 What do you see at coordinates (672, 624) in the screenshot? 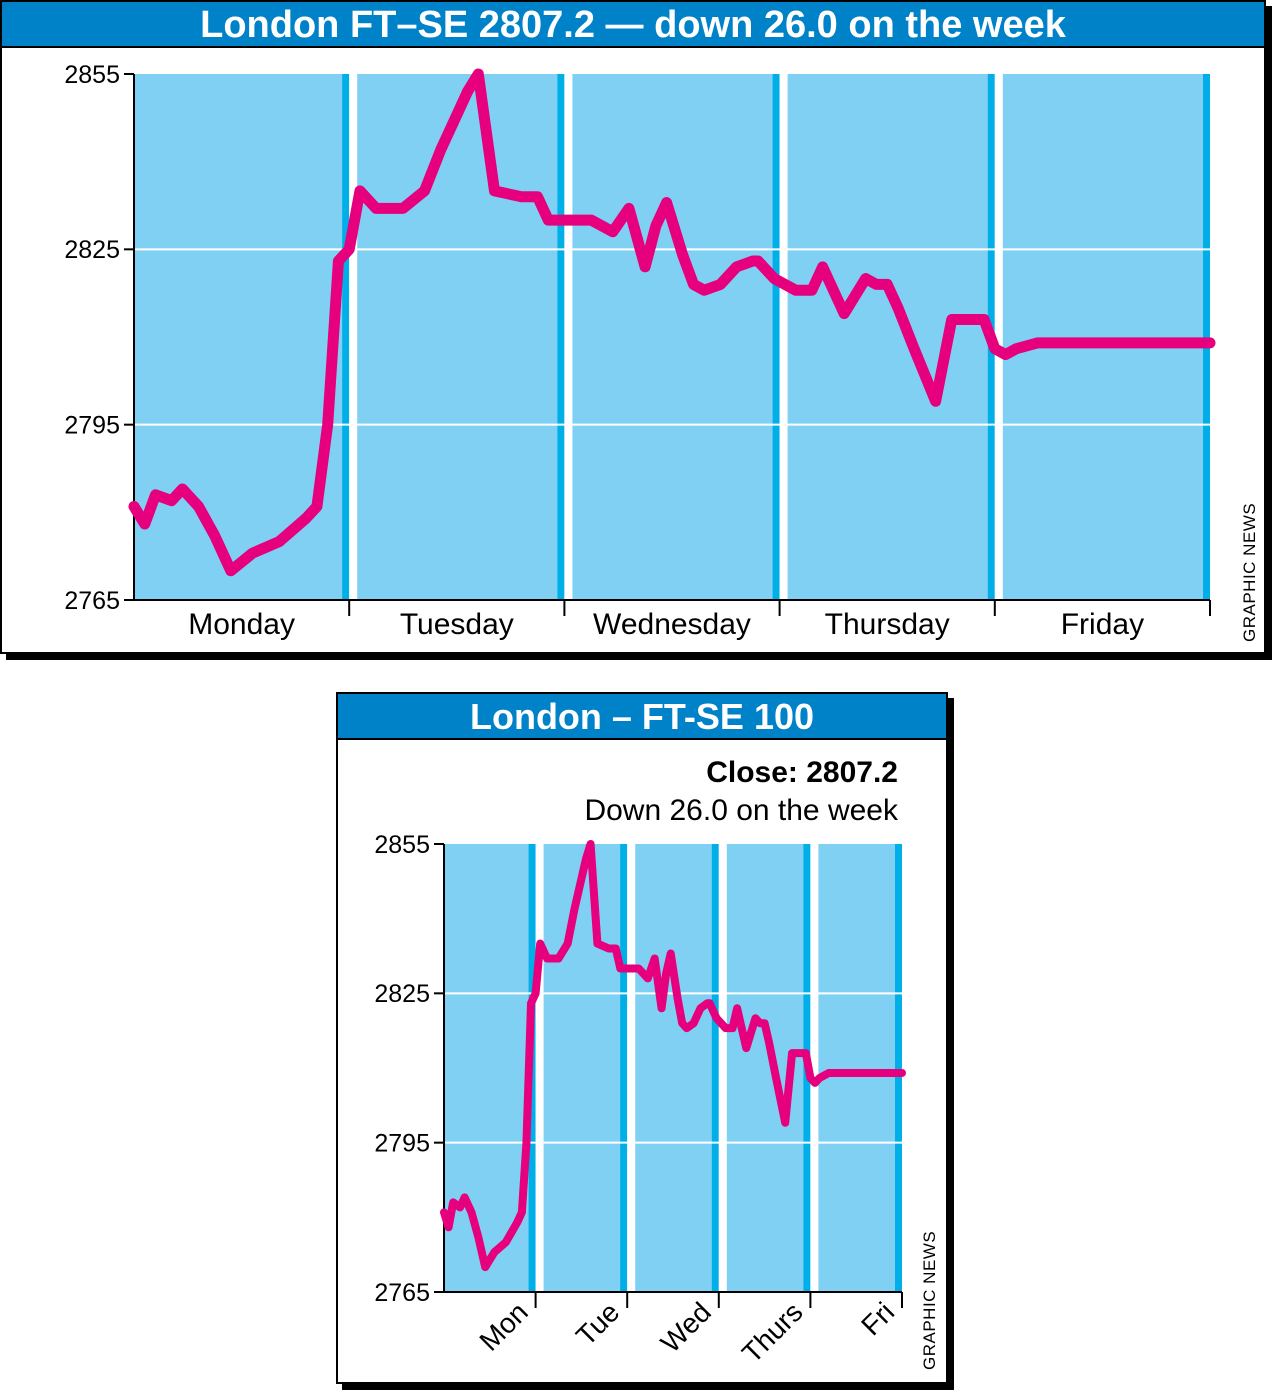
I see `x-tick-label-2: Wednesday` at bounding box center [672, 624].